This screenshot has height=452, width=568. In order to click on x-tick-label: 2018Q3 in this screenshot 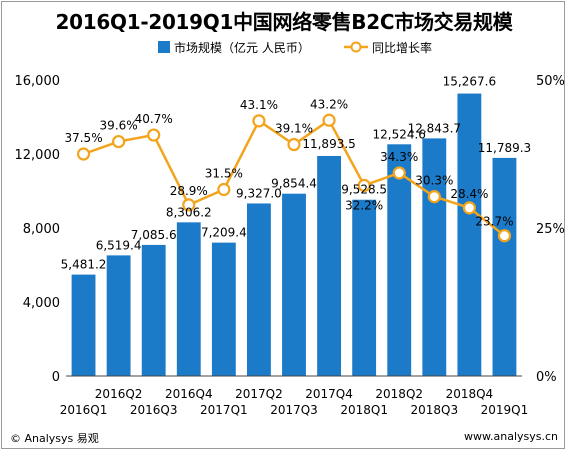, I will do `click(434, 410)`.